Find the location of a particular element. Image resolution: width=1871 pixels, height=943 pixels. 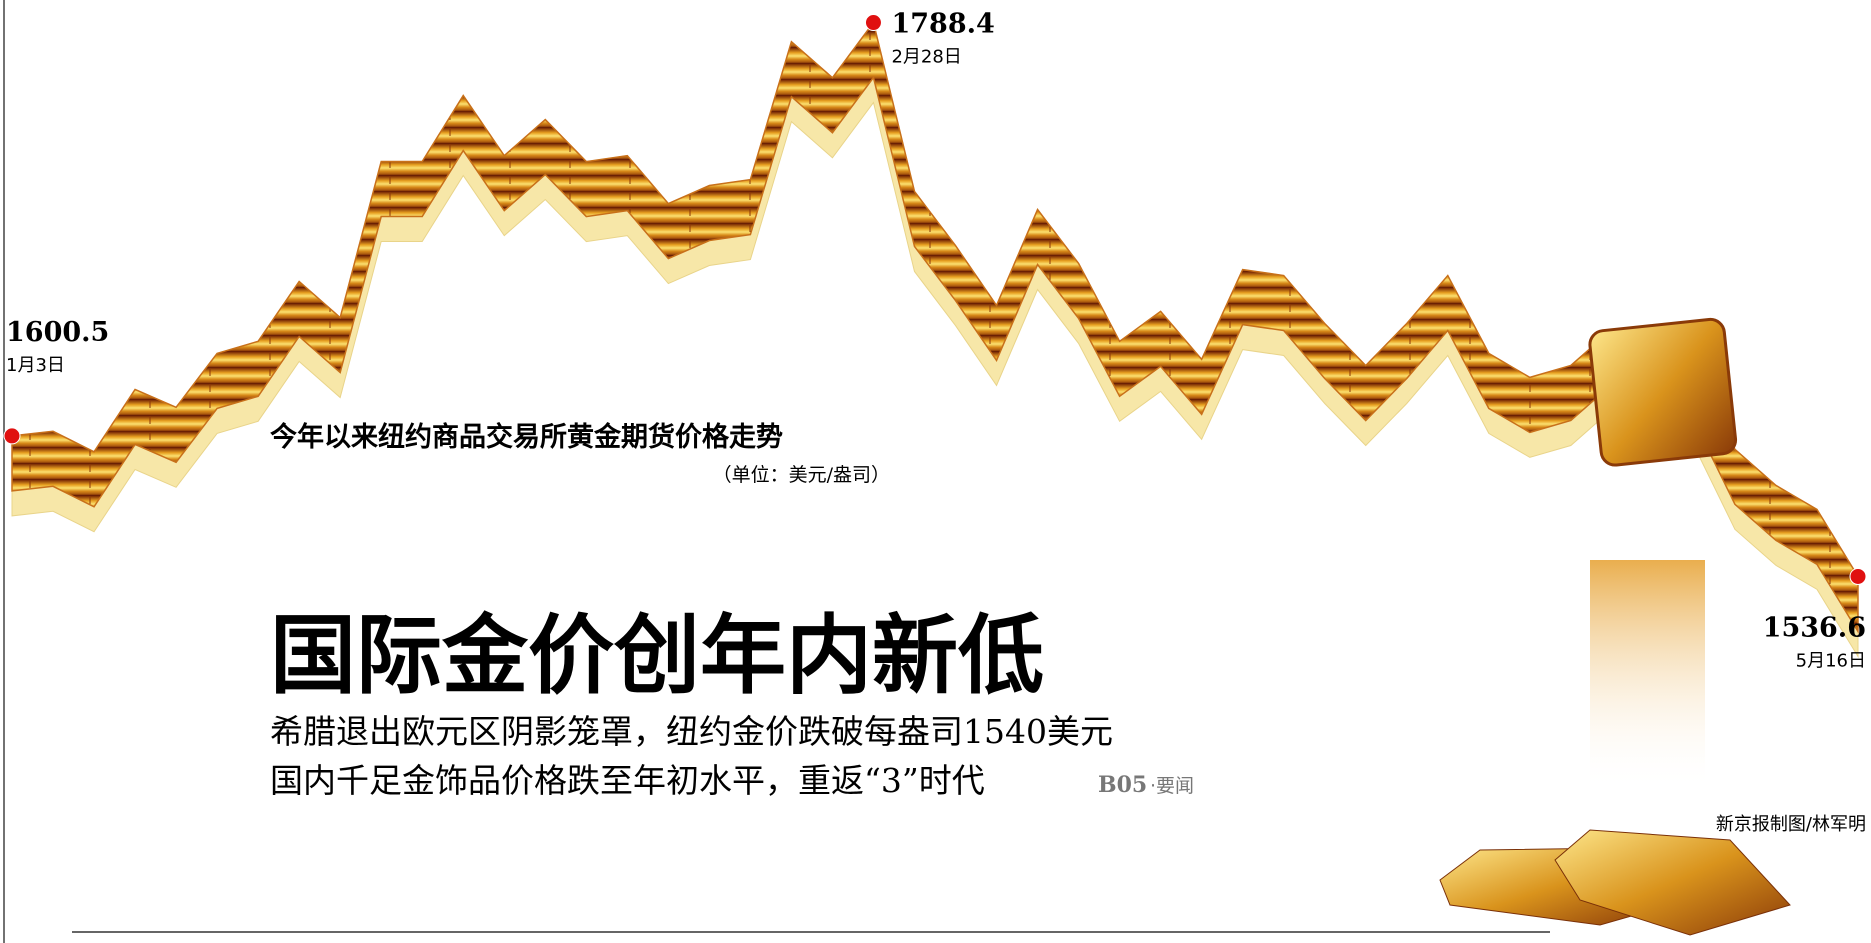

credit: 新京报制图/林军明 is located at coordinates (1791, 824).